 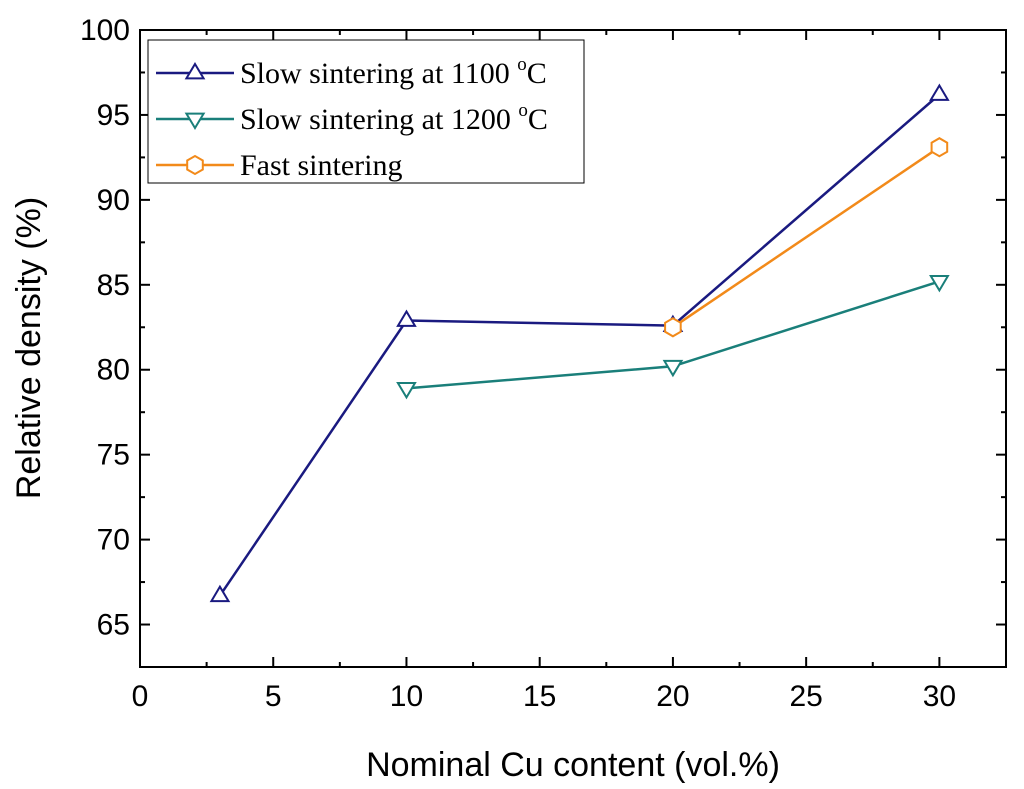 I want to click on legend-label-main: Fast sintering, so click(x=321, y=165).